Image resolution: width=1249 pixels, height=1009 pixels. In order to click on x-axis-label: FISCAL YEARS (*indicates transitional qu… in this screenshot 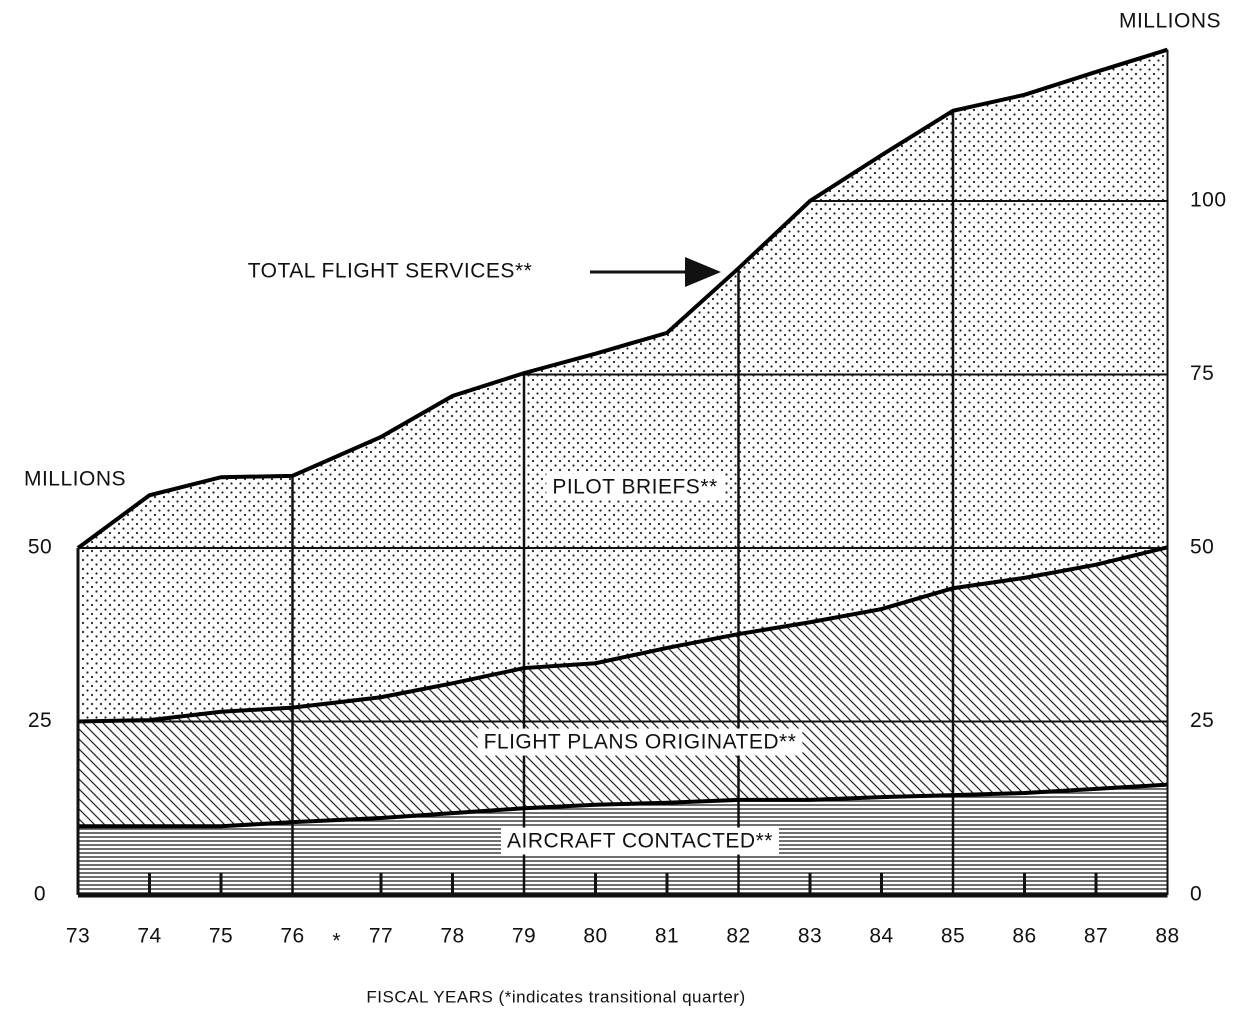, I will do `click(555, 996)`.